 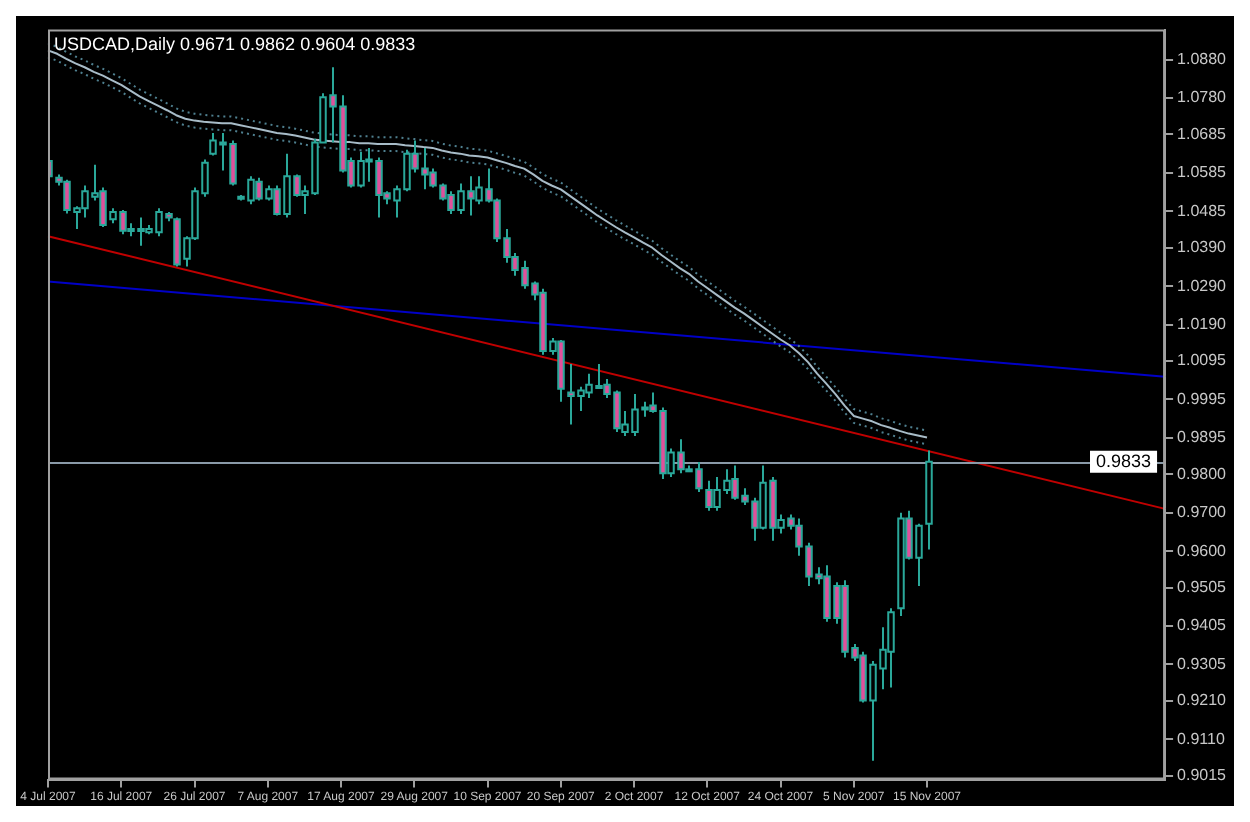 I want to click on y-tick-label: 0.9800, so click(x=1202, y=473).